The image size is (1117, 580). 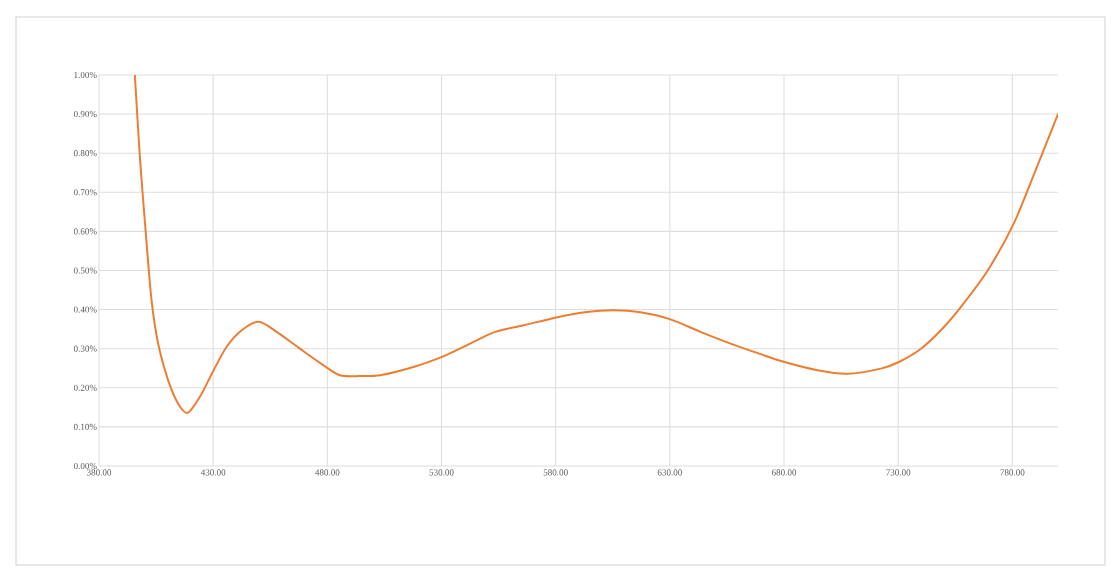 What do you see at coordinates (327, 472) in the screenshot?
I see `x-tick-label: 480.00` at bounding box center [327, 472].